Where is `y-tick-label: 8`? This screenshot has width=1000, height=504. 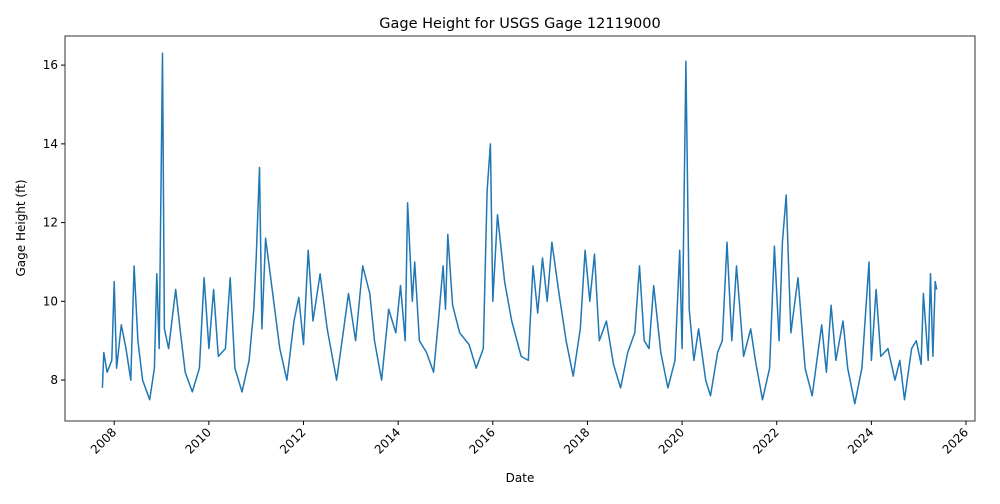
y-tick-label: 8 is located at coordinates (54, 380).